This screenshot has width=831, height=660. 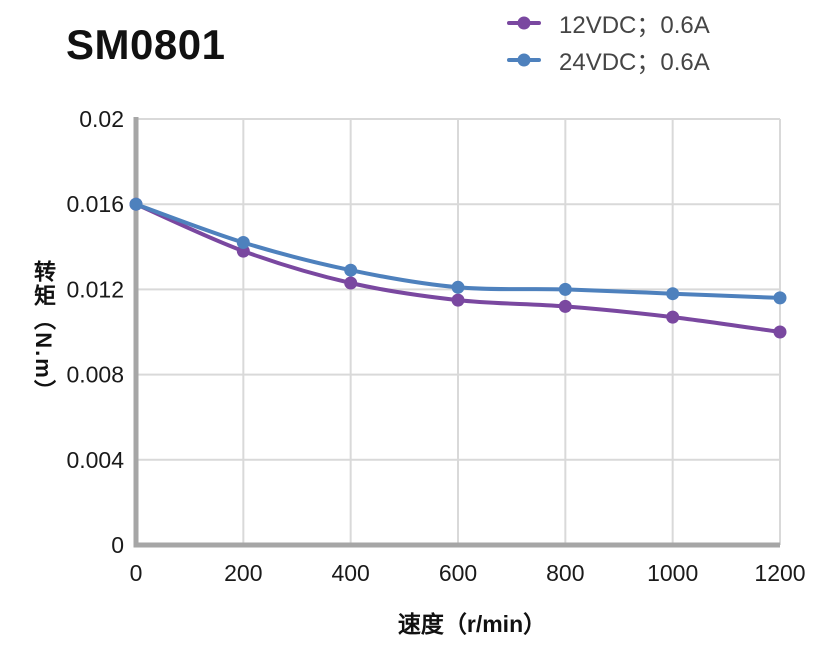 I want to click on x-tick-label: 1200, so click(x=779, y=573).